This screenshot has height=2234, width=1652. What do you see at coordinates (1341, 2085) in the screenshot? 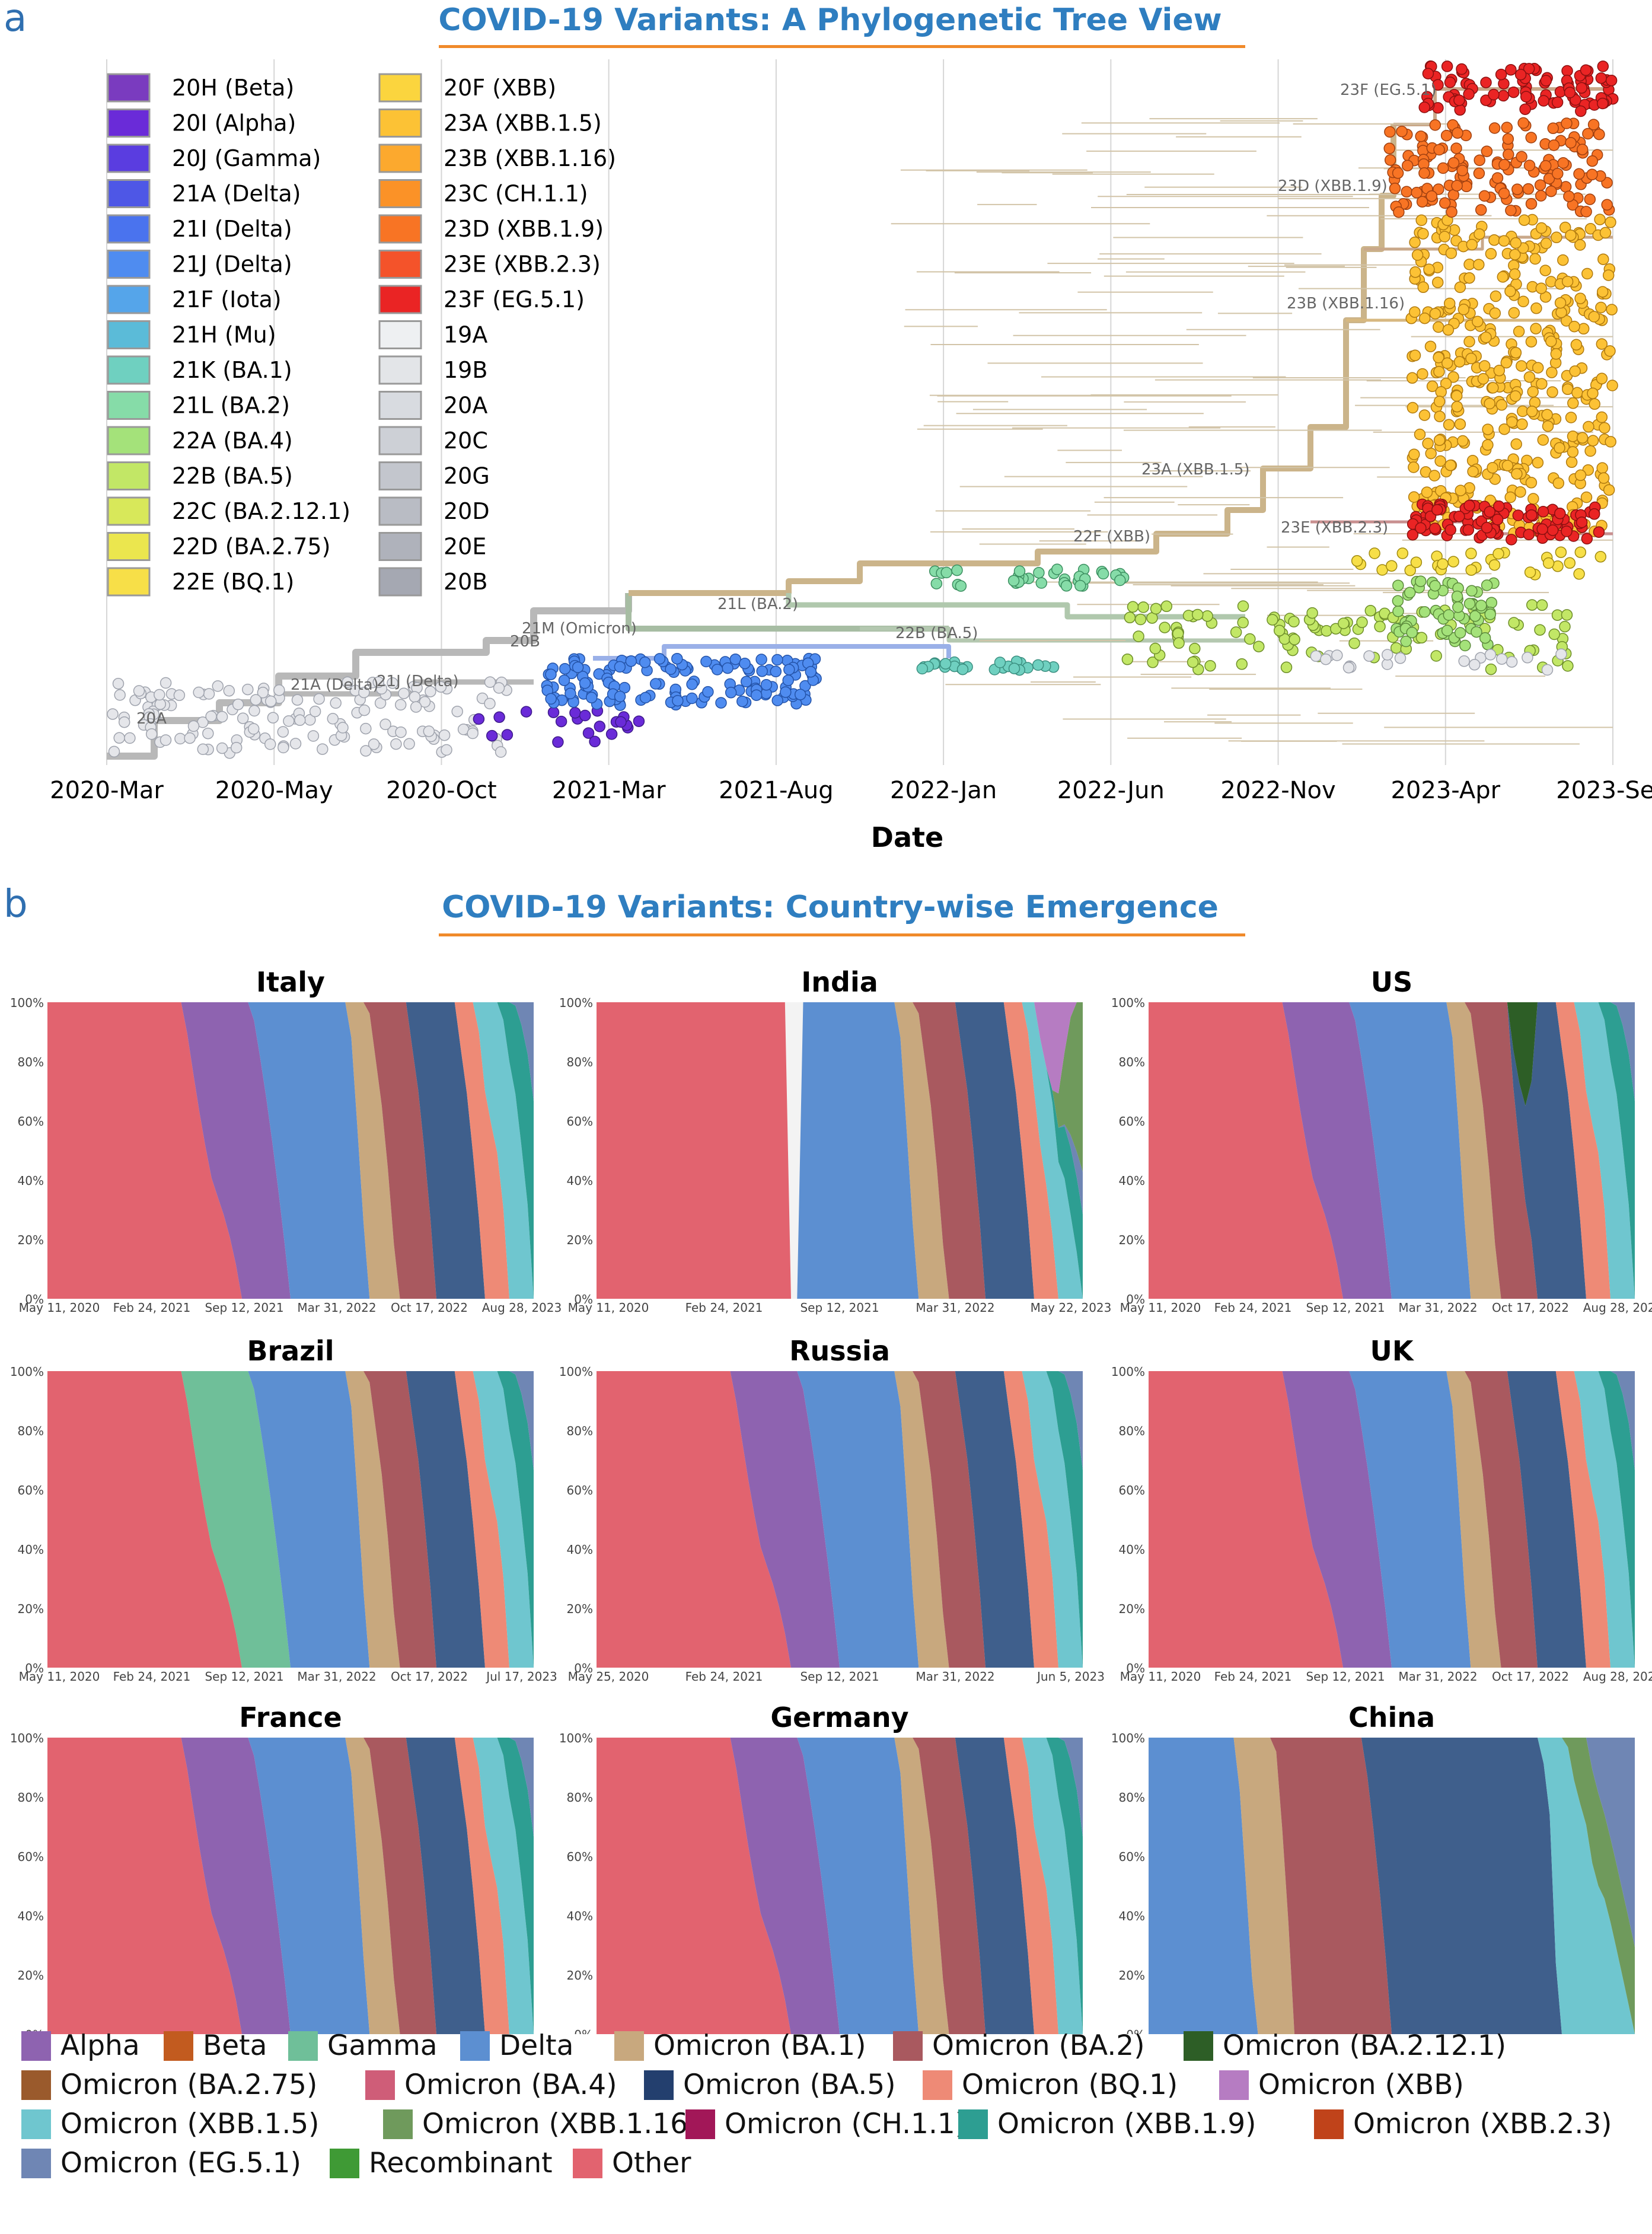
I see `legend-item: Omicron (XBB)` at bounding box center [1341, 2085].